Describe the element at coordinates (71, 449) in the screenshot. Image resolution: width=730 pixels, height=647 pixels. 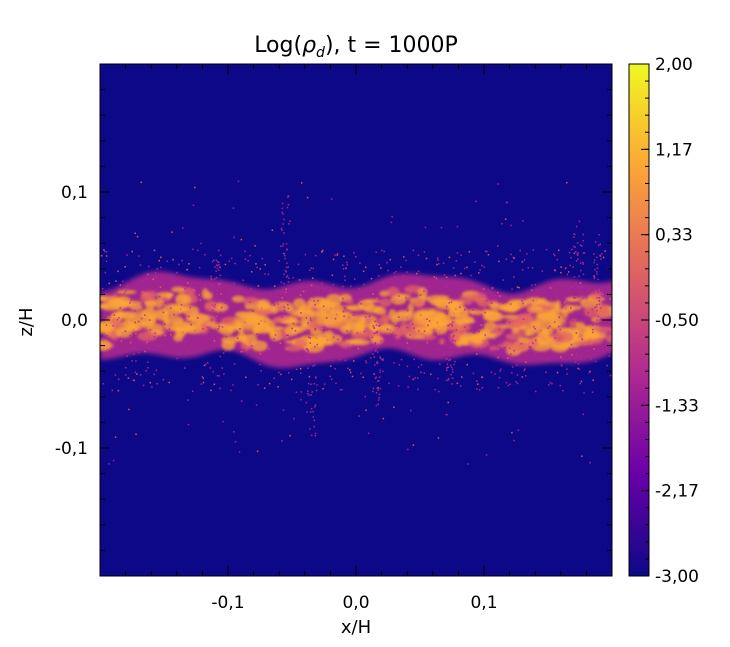
I see `y-tick-label: -0,1` at that location.